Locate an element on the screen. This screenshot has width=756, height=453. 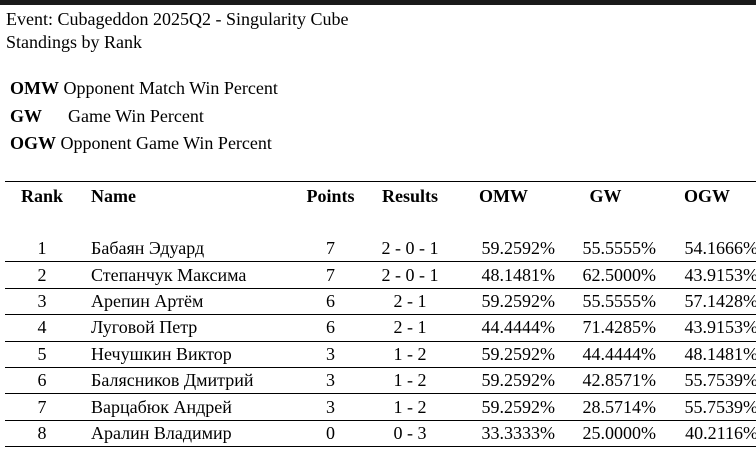
cell-name: Арепин Артём is located at coordinates (186, 302).